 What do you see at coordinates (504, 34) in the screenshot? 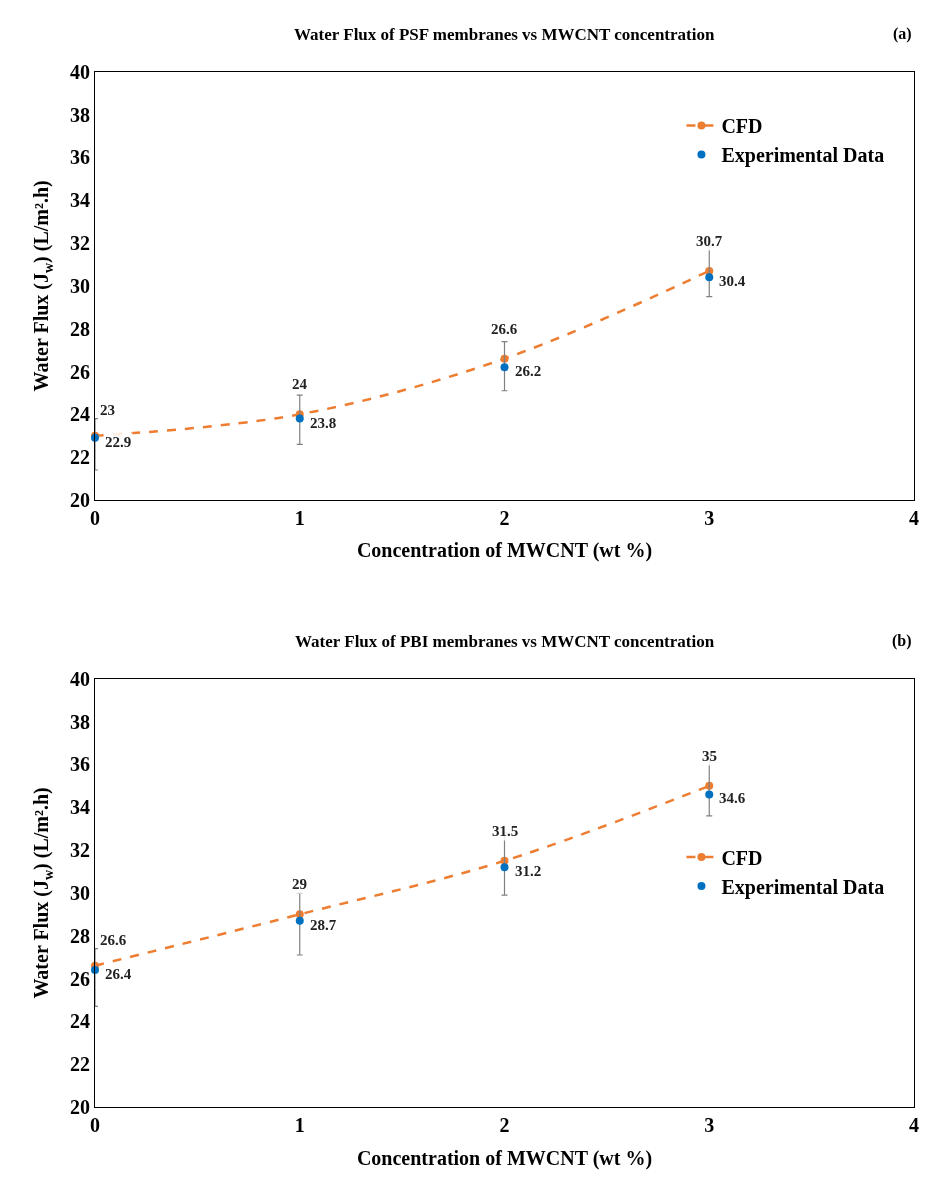
I see `chart-title: Water Flux of PSF membranes vs MWCNT concentration` at bounding box center [504, 34].